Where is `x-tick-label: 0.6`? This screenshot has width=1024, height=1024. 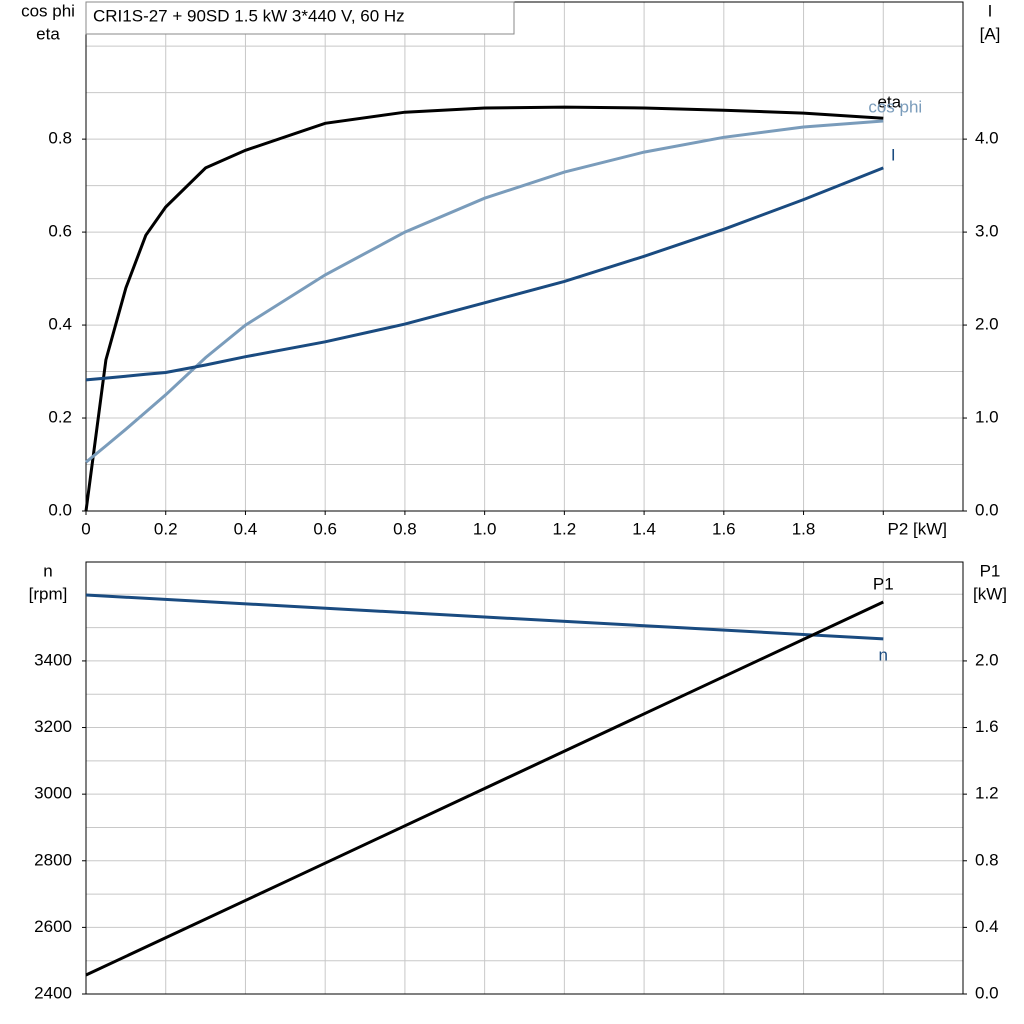 x-tick-label: 0.6 is located at coordinates (325, 528).